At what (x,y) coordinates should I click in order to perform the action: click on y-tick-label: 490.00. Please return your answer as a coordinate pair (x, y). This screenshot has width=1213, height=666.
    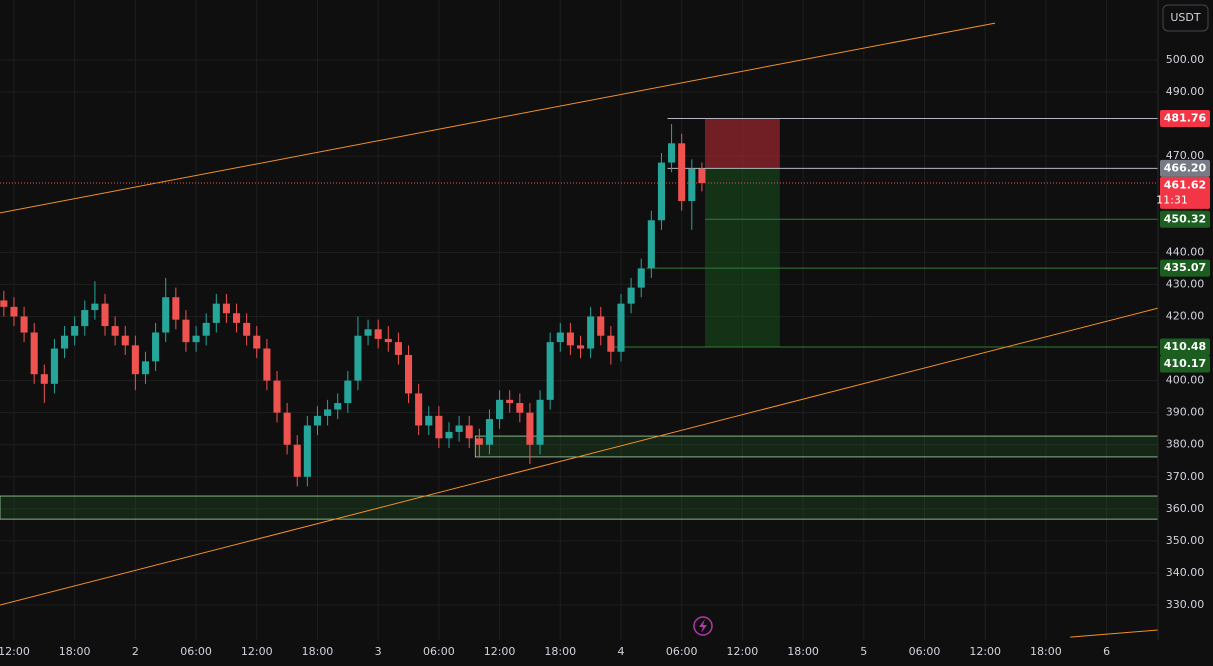
    Looking at the image, I should click on (1185, 91).